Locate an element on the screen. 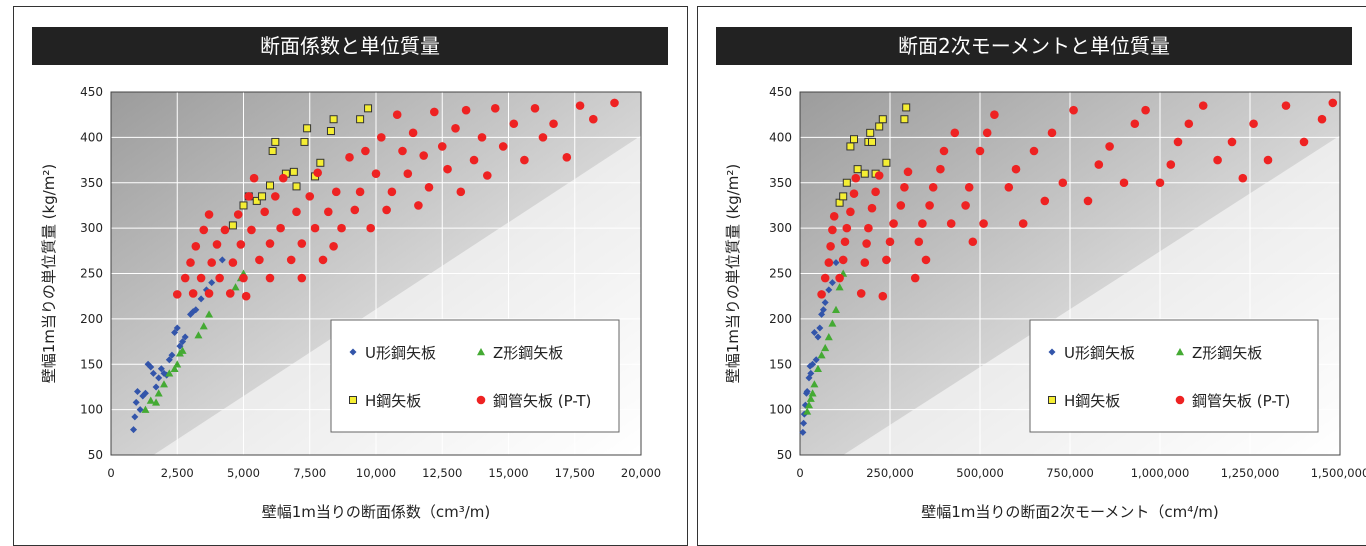 This screenshot has height=546, width=1366. legend-marker-pt is located at coordinates (1180, 400).